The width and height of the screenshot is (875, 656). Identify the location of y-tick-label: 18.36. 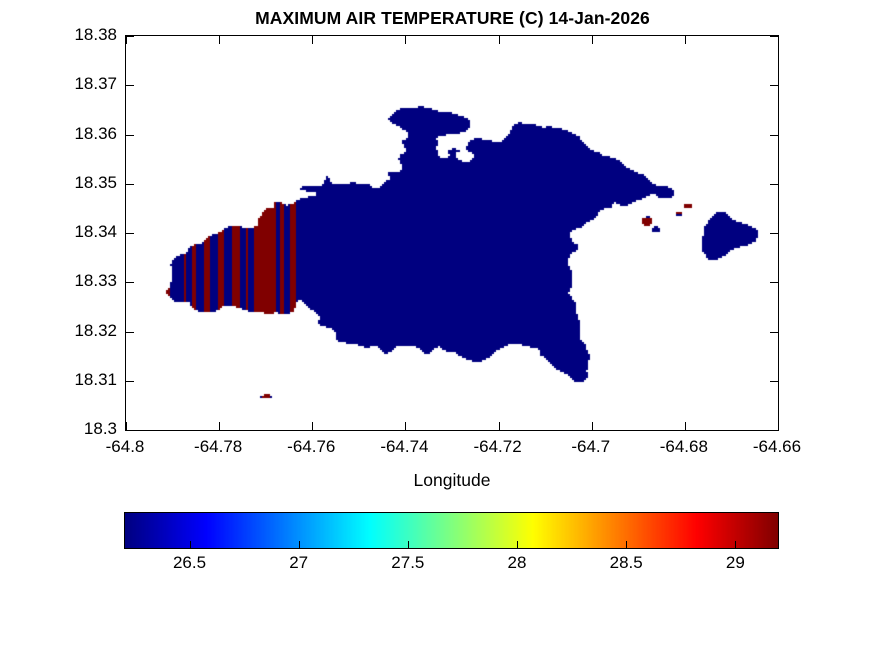
(95, 133).